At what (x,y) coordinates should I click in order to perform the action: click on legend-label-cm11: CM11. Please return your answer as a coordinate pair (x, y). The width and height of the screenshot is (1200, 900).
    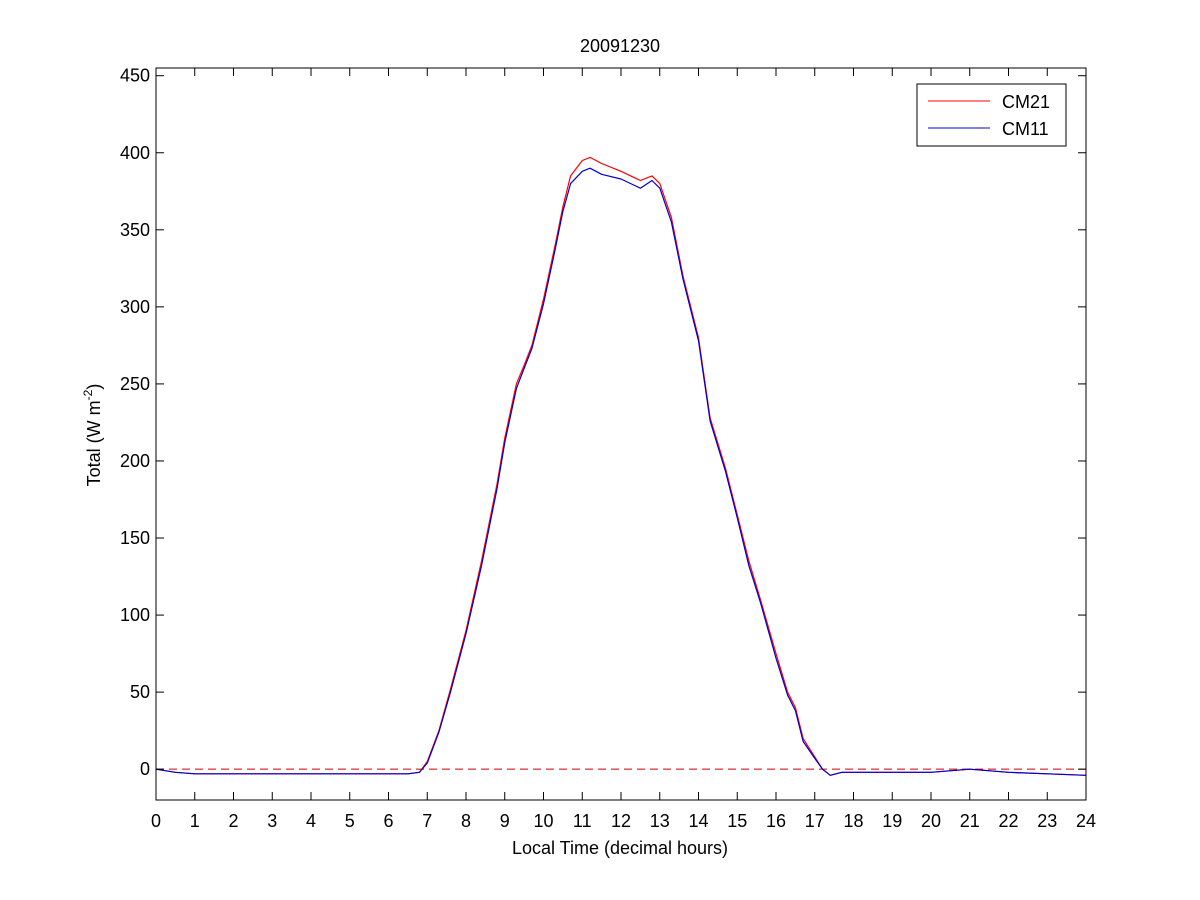
    Looking at the image, I should click on (1025, 129).